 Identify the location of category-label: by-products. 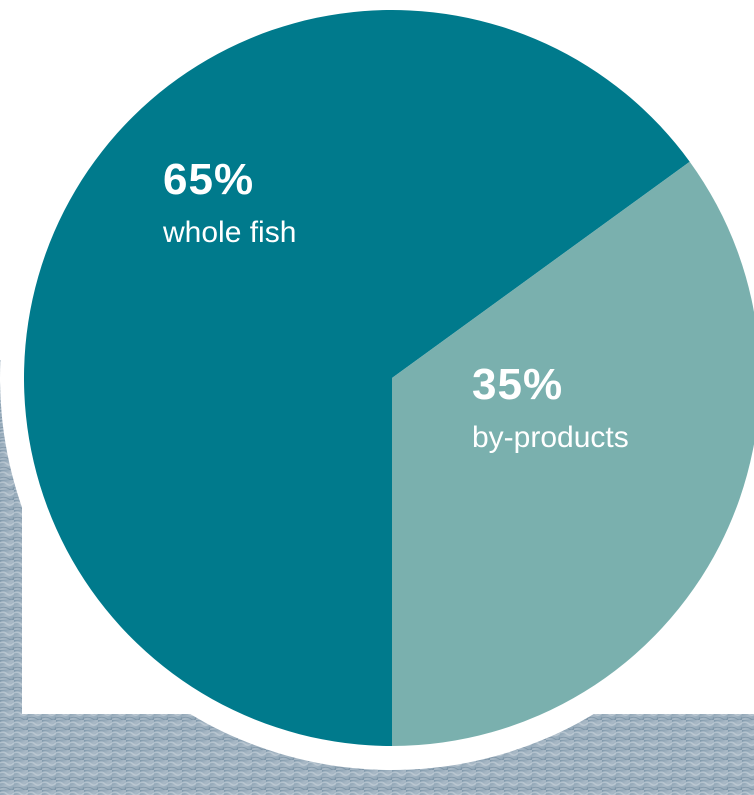
(550, 437).